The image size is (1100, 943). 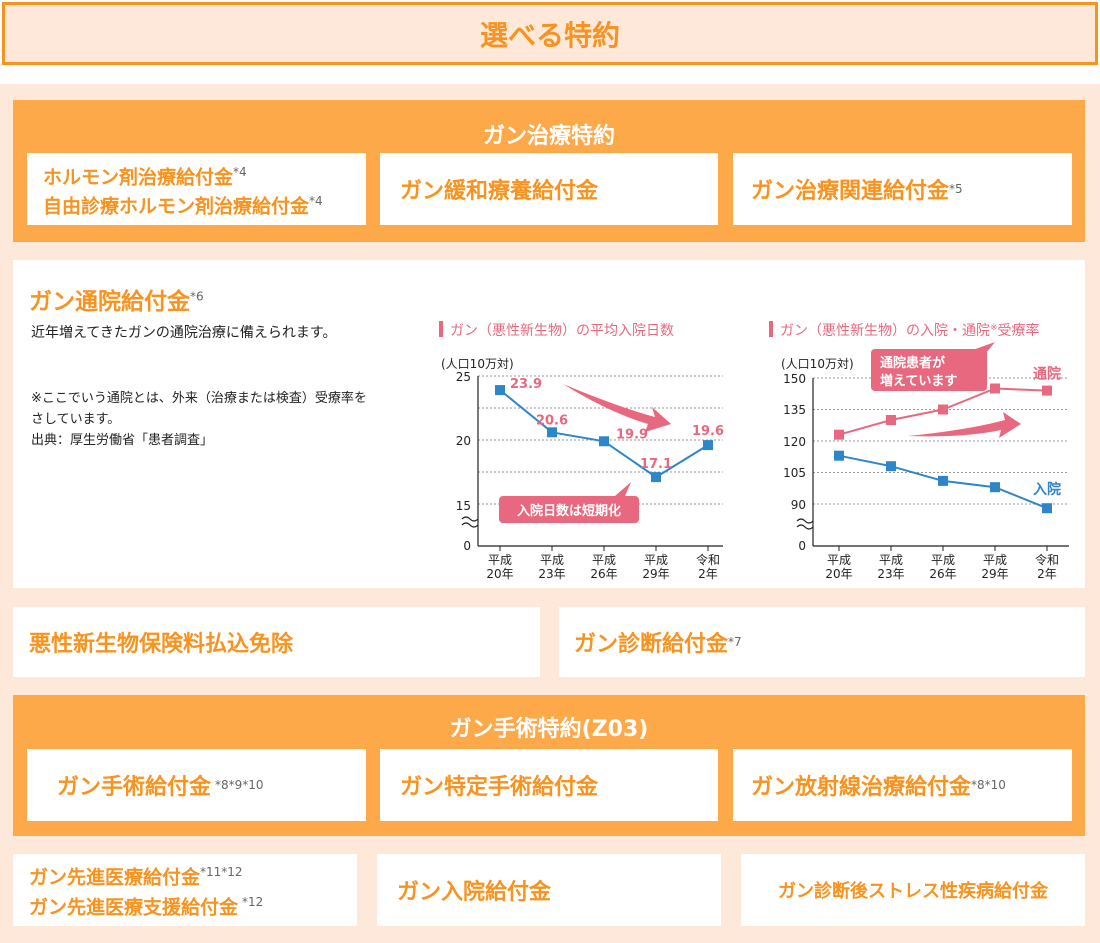 I want to click on advanced-medical-card: ガン先進医療給付金*11*12 ガン先進医療支援給付金 *12, so click(x=185, y=890).